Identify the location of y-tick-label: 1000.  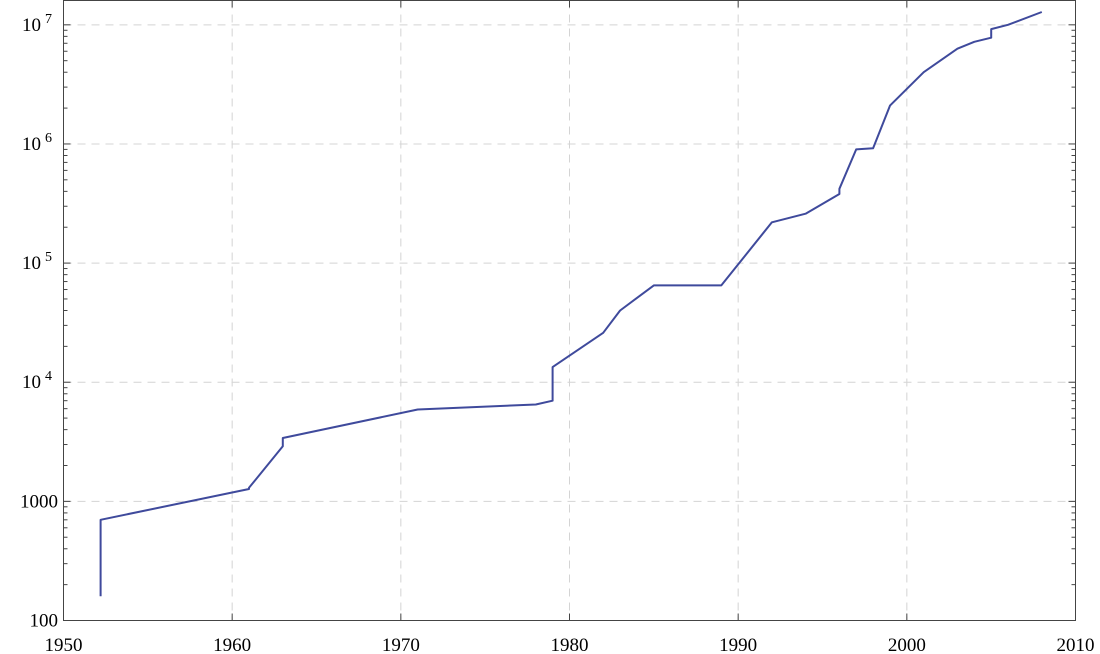
(39, 501).